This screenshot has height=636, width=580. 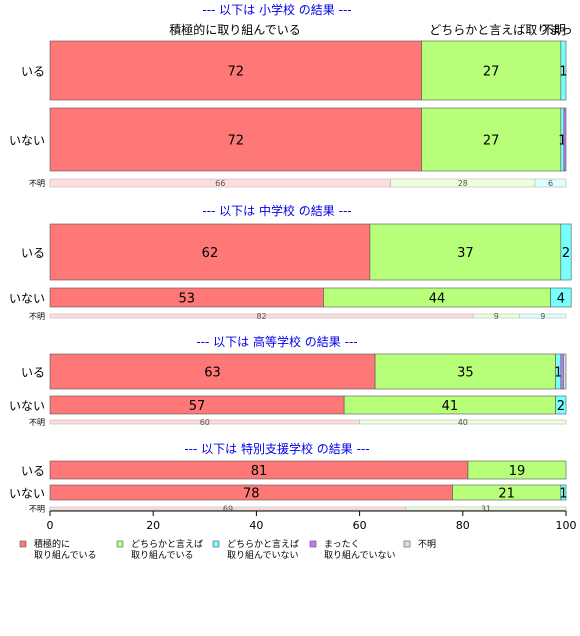 What do you see at coordinates (463, 525) in the screenshot?
I see `x-tick-label: 80` at bounding box center [463, 525].